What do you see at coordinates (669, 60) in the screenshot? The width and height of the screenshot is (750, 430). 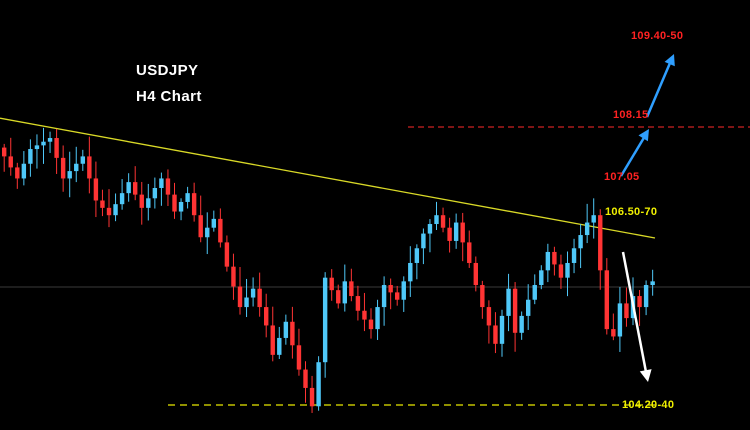 I see `bullish-arrow-2-head` at bounding box center [669, 60].